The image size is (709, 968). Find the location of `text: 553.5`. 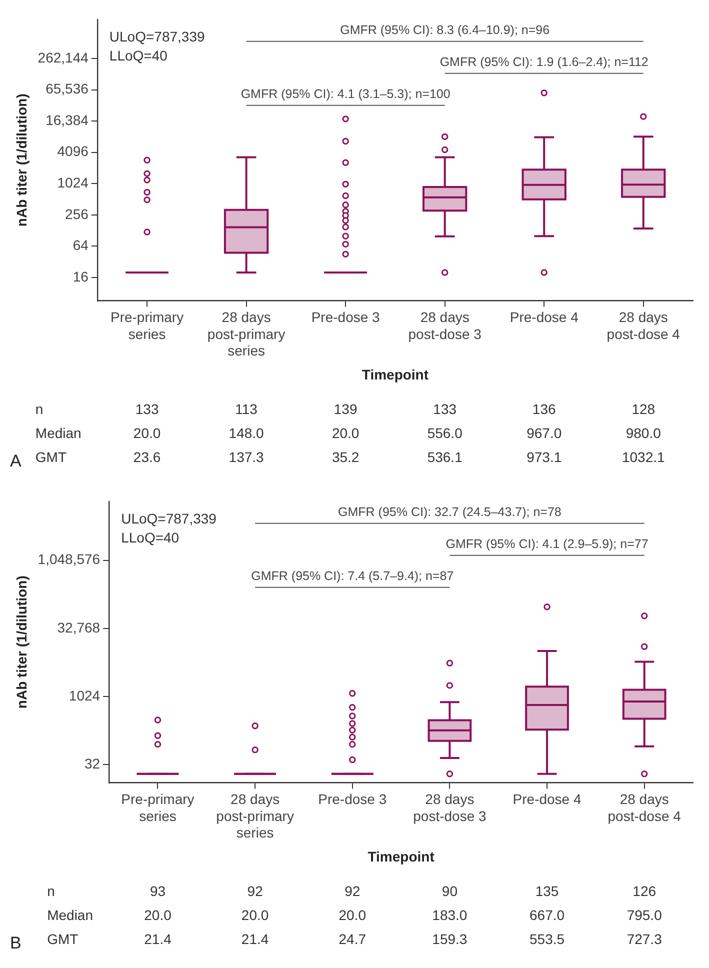

text: 553.5 is located at coordinates (547, 938).